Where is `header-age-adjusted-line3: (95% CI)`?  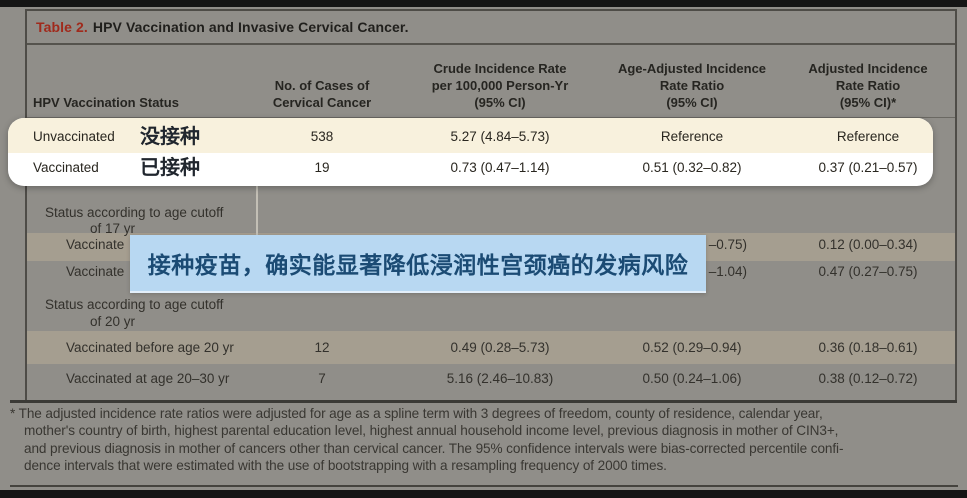 header-age-adjusted-line3: (95% CI) is located at coordinates (692, 102).